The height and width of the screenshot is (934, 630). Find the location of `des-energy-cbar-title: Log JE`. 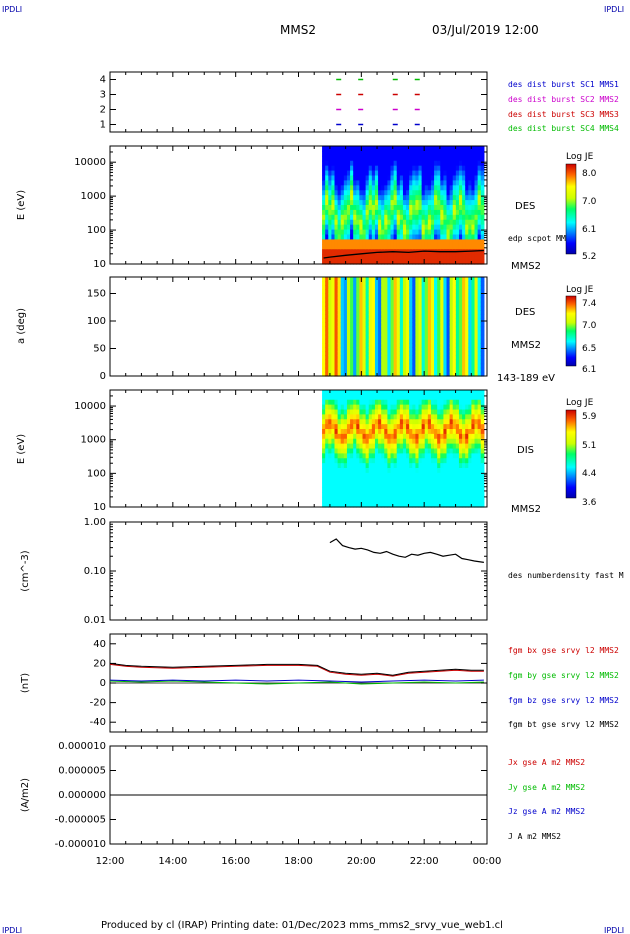

des-energy-cbar-title: Log JE is located at coordinates (580, 157).